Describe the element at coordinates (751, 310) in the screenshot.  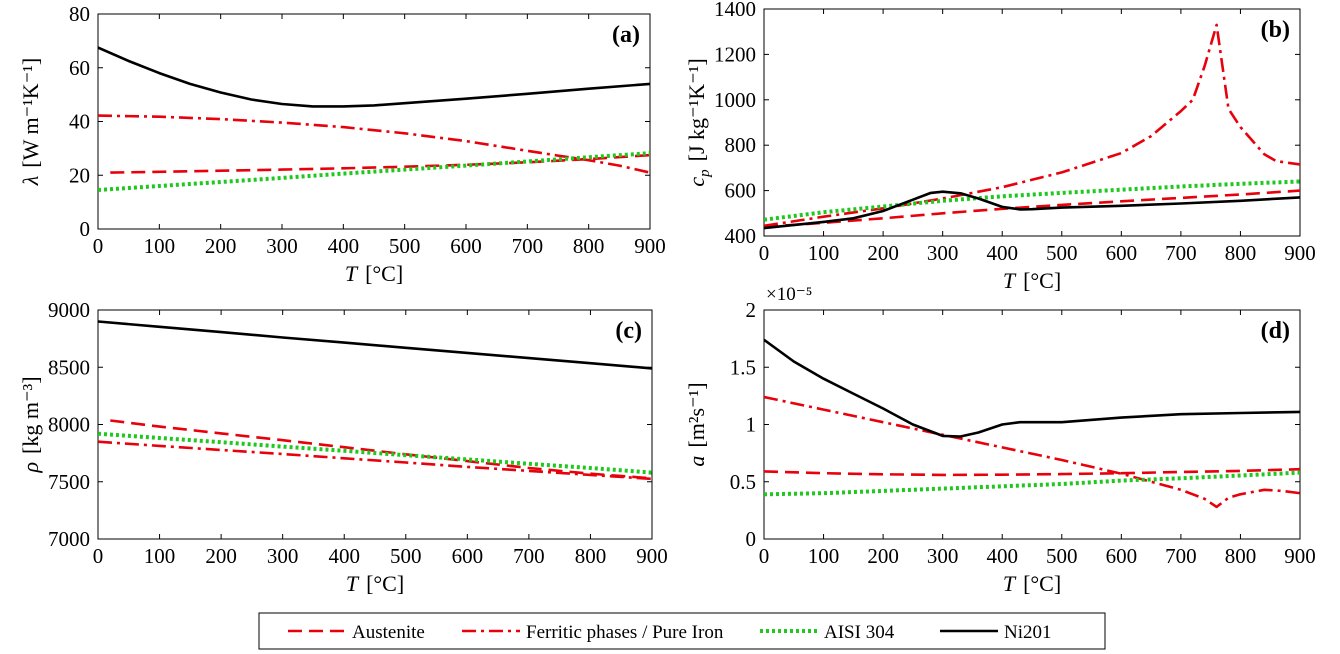
I see `y-tick-label: 2` at that location.